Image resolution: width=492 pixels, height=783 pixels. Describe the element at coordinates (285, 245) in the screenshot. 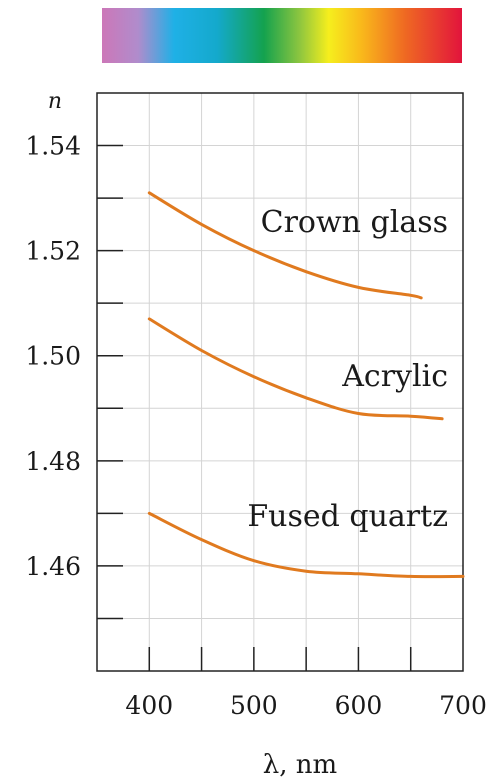

I see `series-line-crown-glass` at that location.